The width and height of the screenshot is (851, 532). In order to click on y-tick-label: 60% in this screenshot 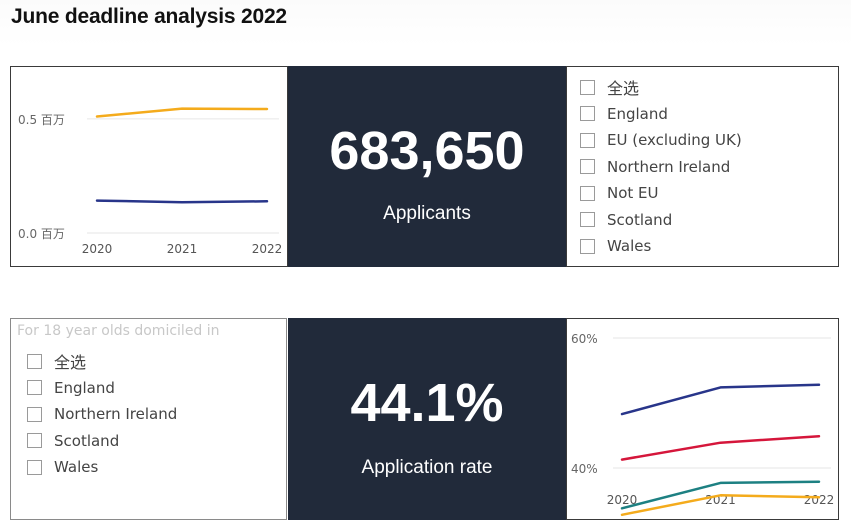, I will do `click(584, 339)`.